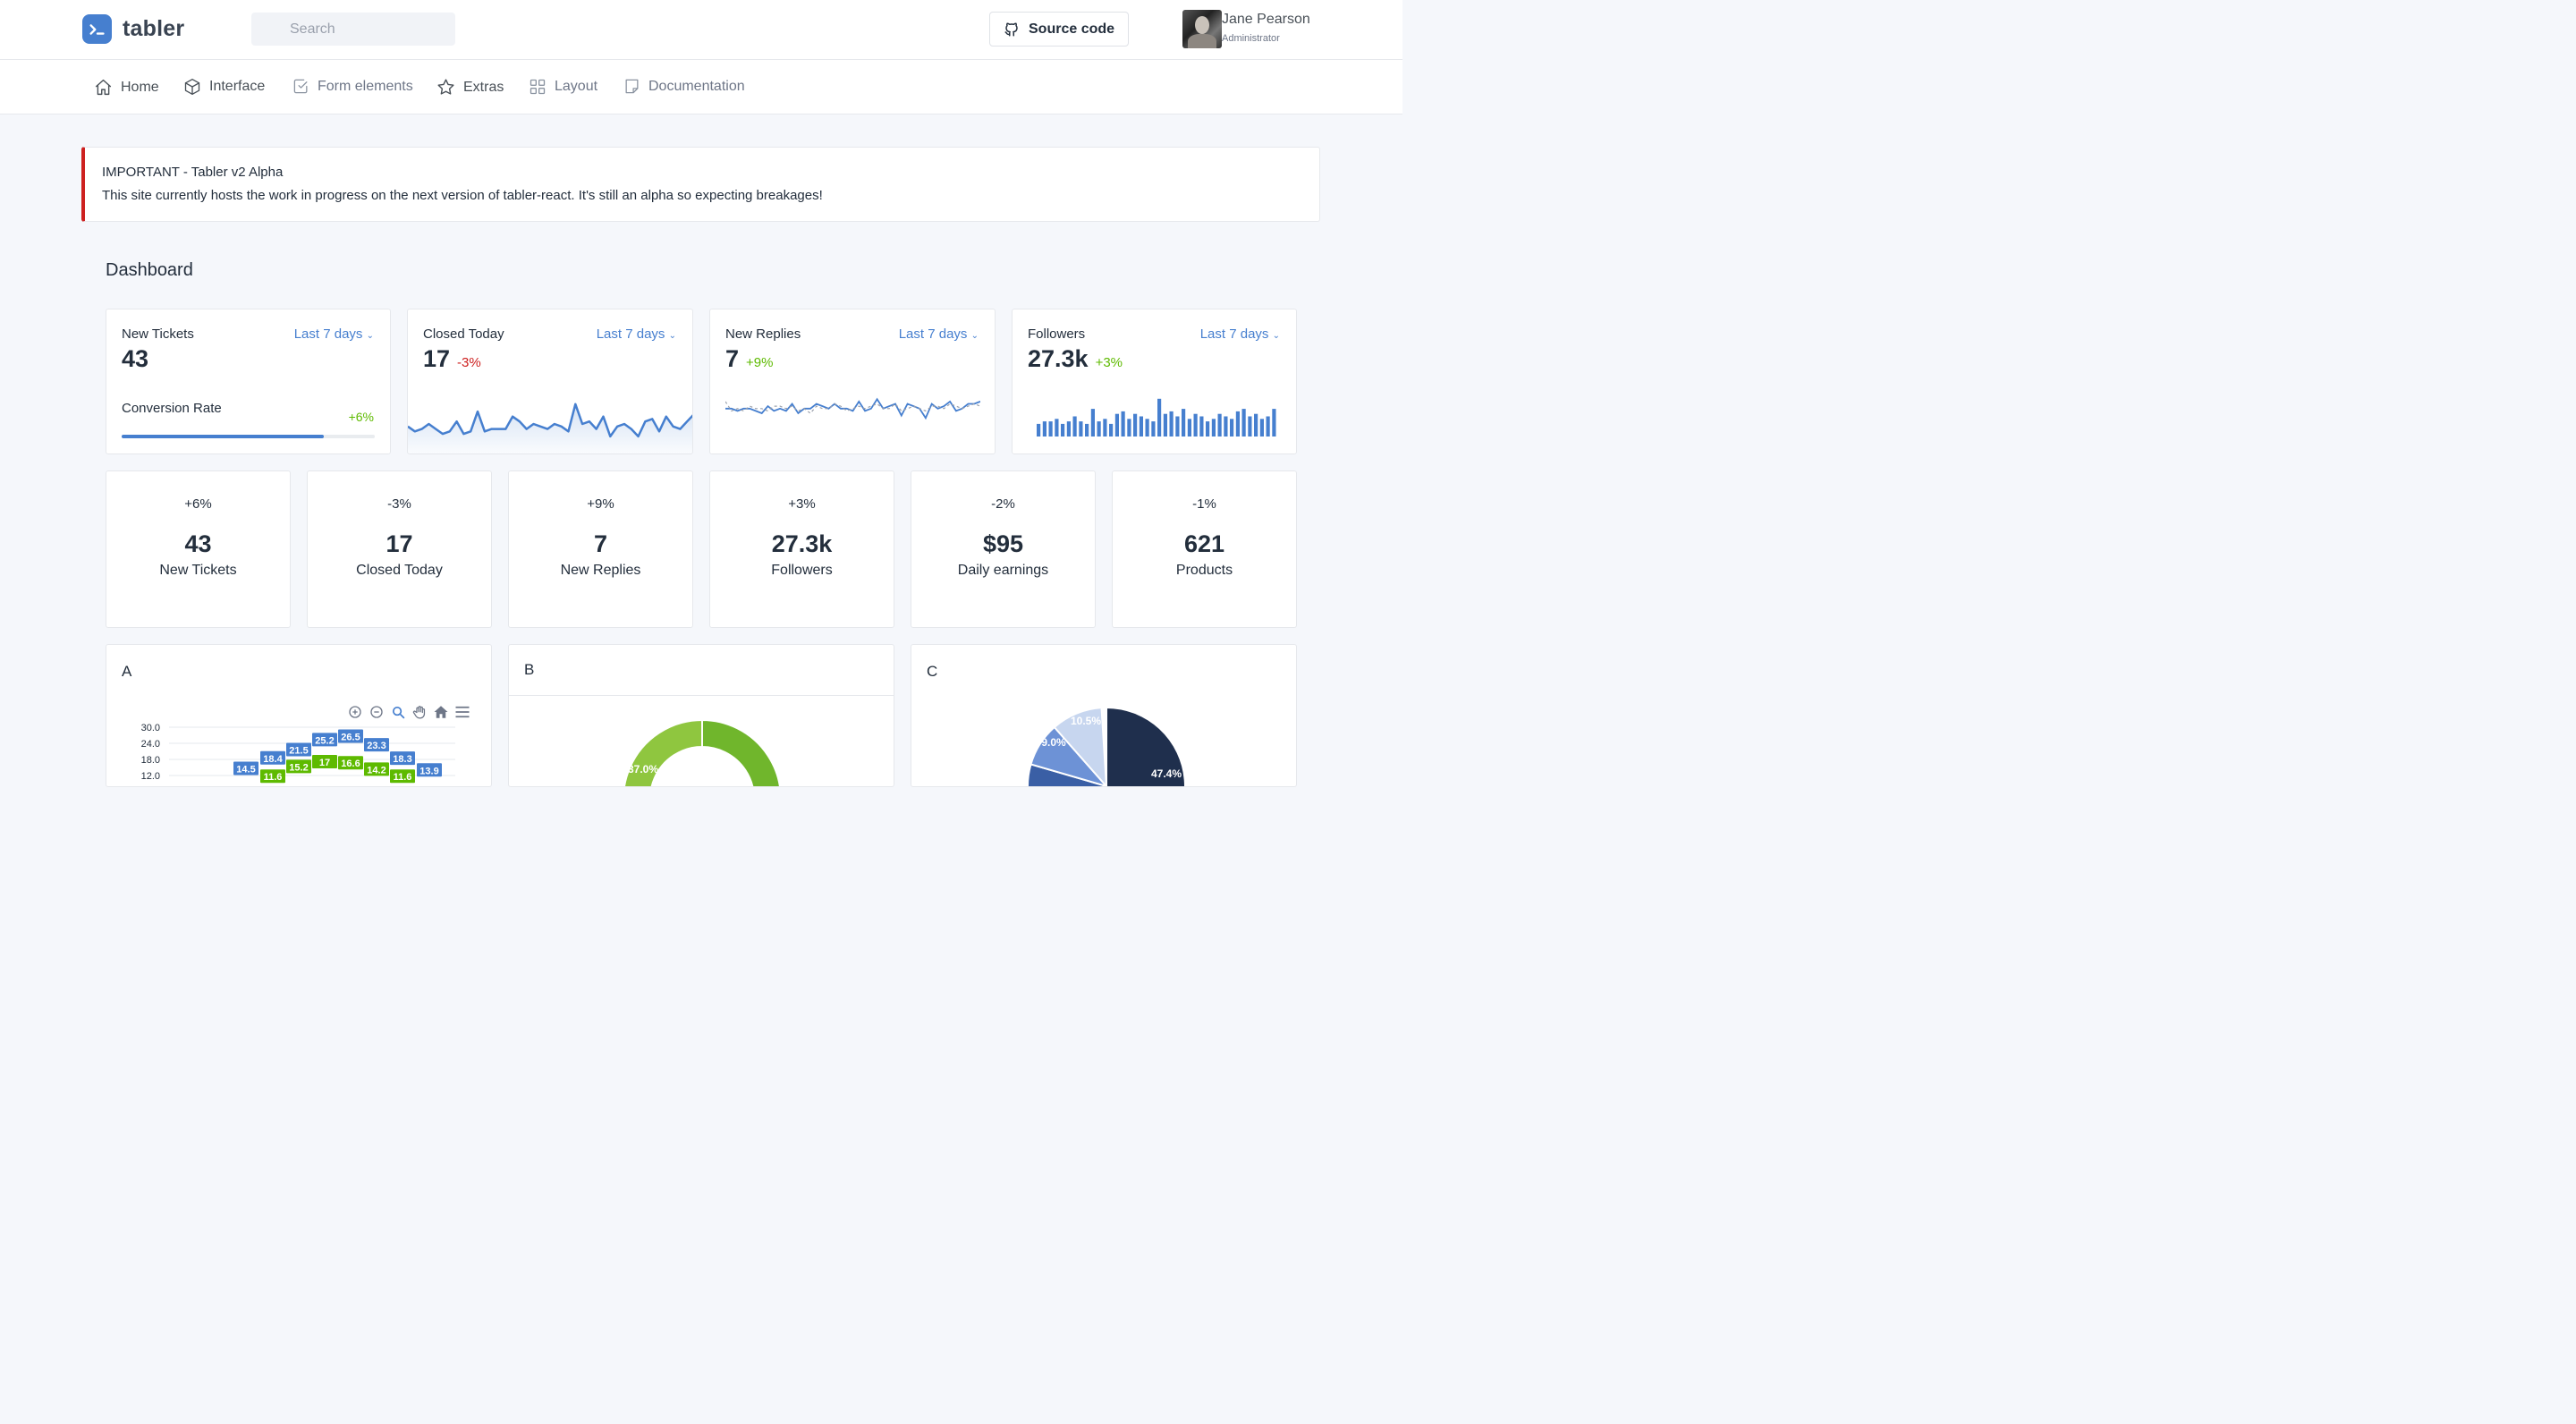 The height and width of the screenshot is (1424, 2576). Describe the element at coordinates (701, 715) in the screenshot. I see `chart-card-b: B 37.0%` at that location.